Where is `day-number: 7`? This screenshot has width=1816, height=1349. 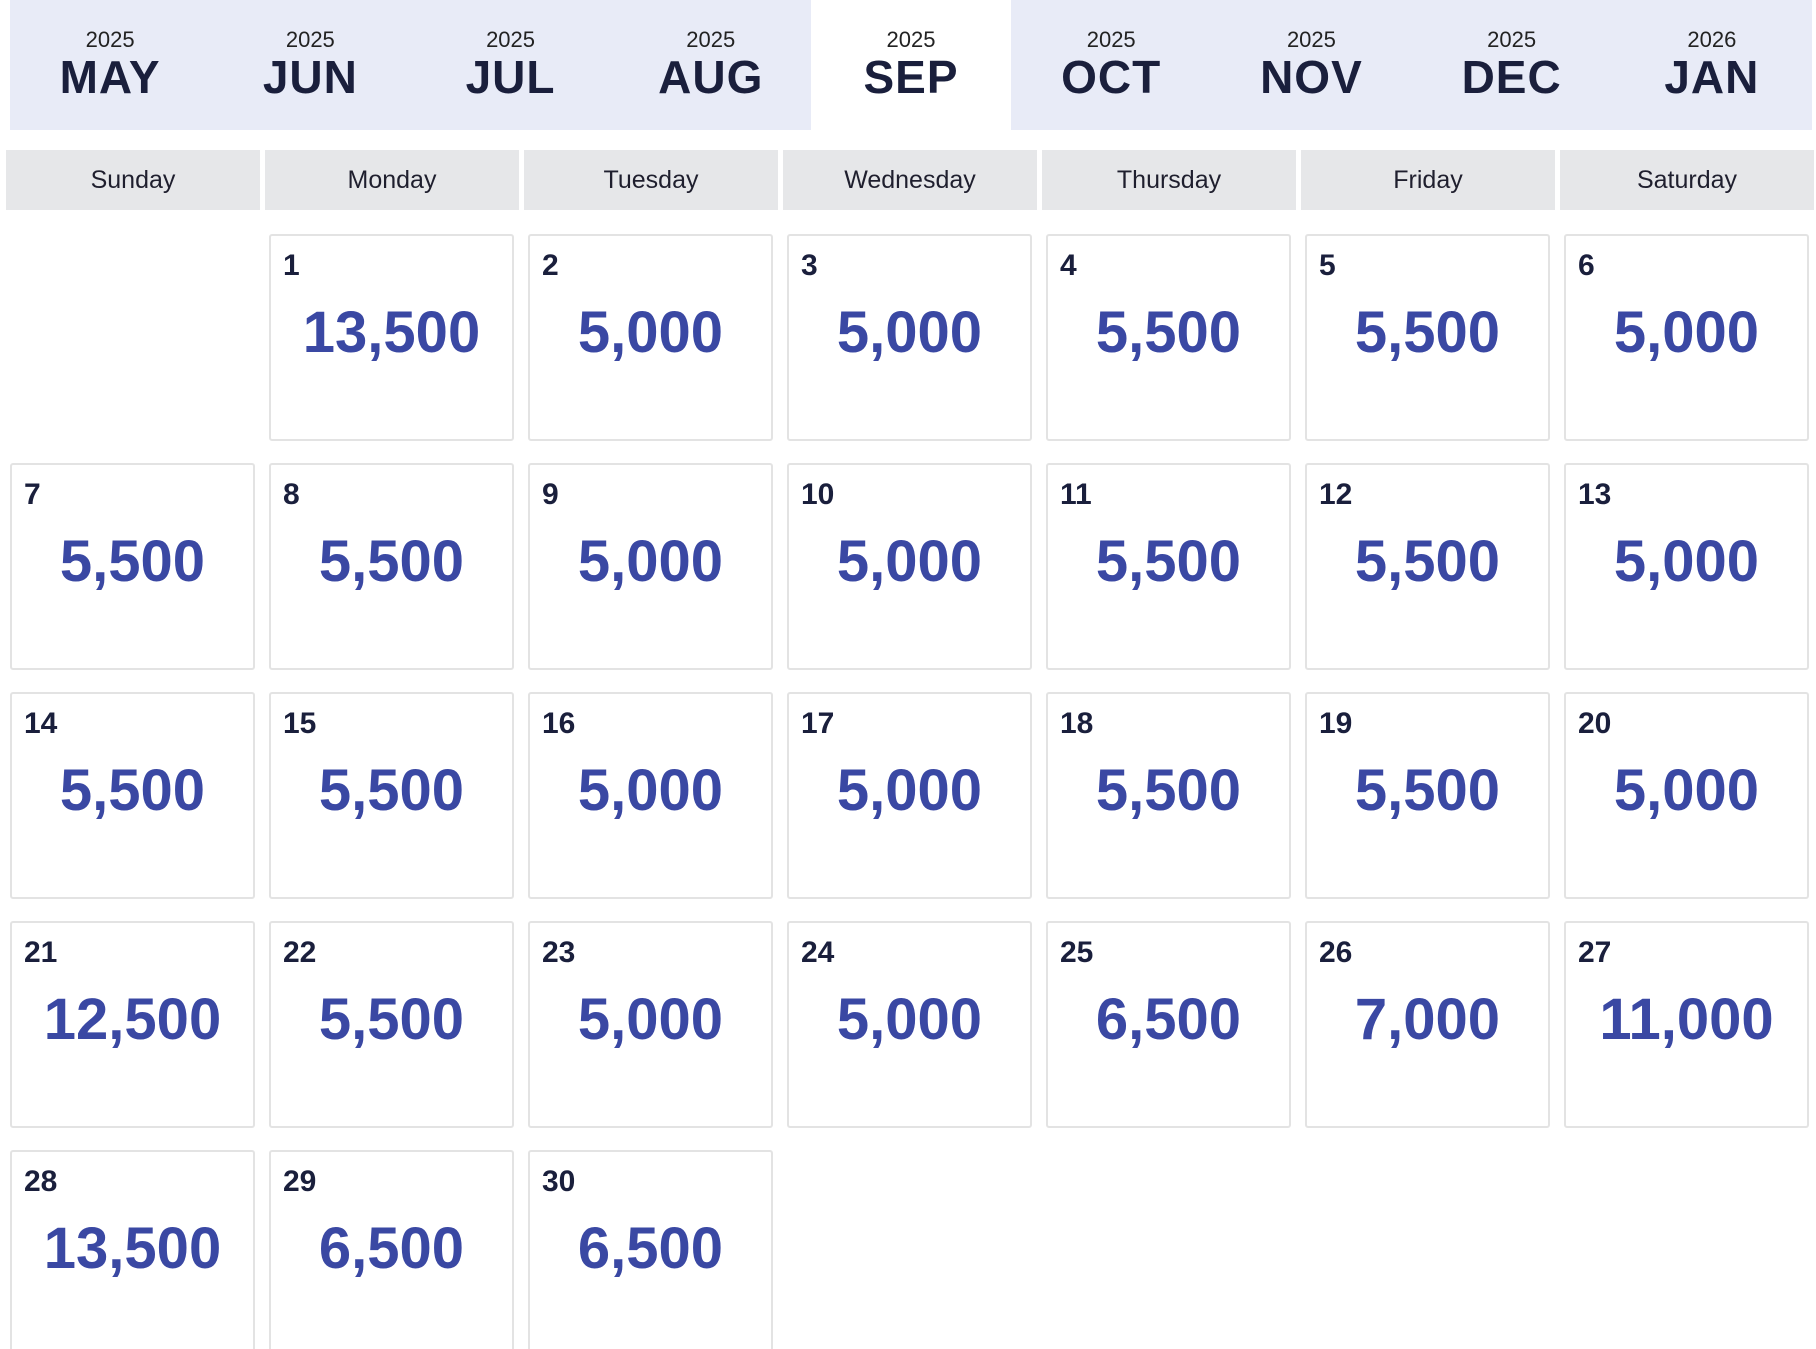
day-number: 7 is located at coordinates (32, 494).